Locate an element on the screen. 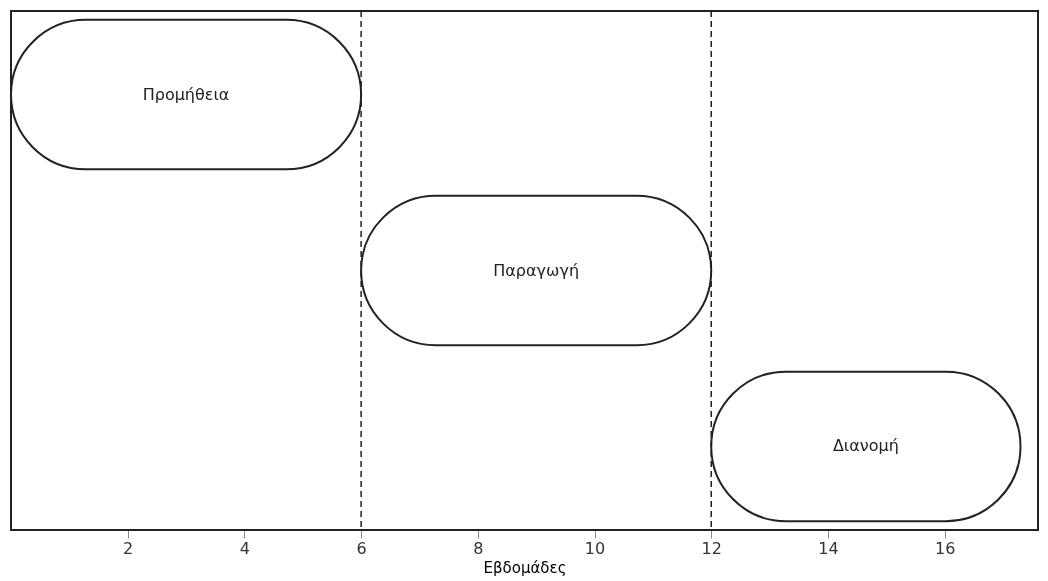 Image resolution: width=1048 pixels, height=581 pixels. x-axis-title: Εβδομάδες is located at coordinates (525, 567).